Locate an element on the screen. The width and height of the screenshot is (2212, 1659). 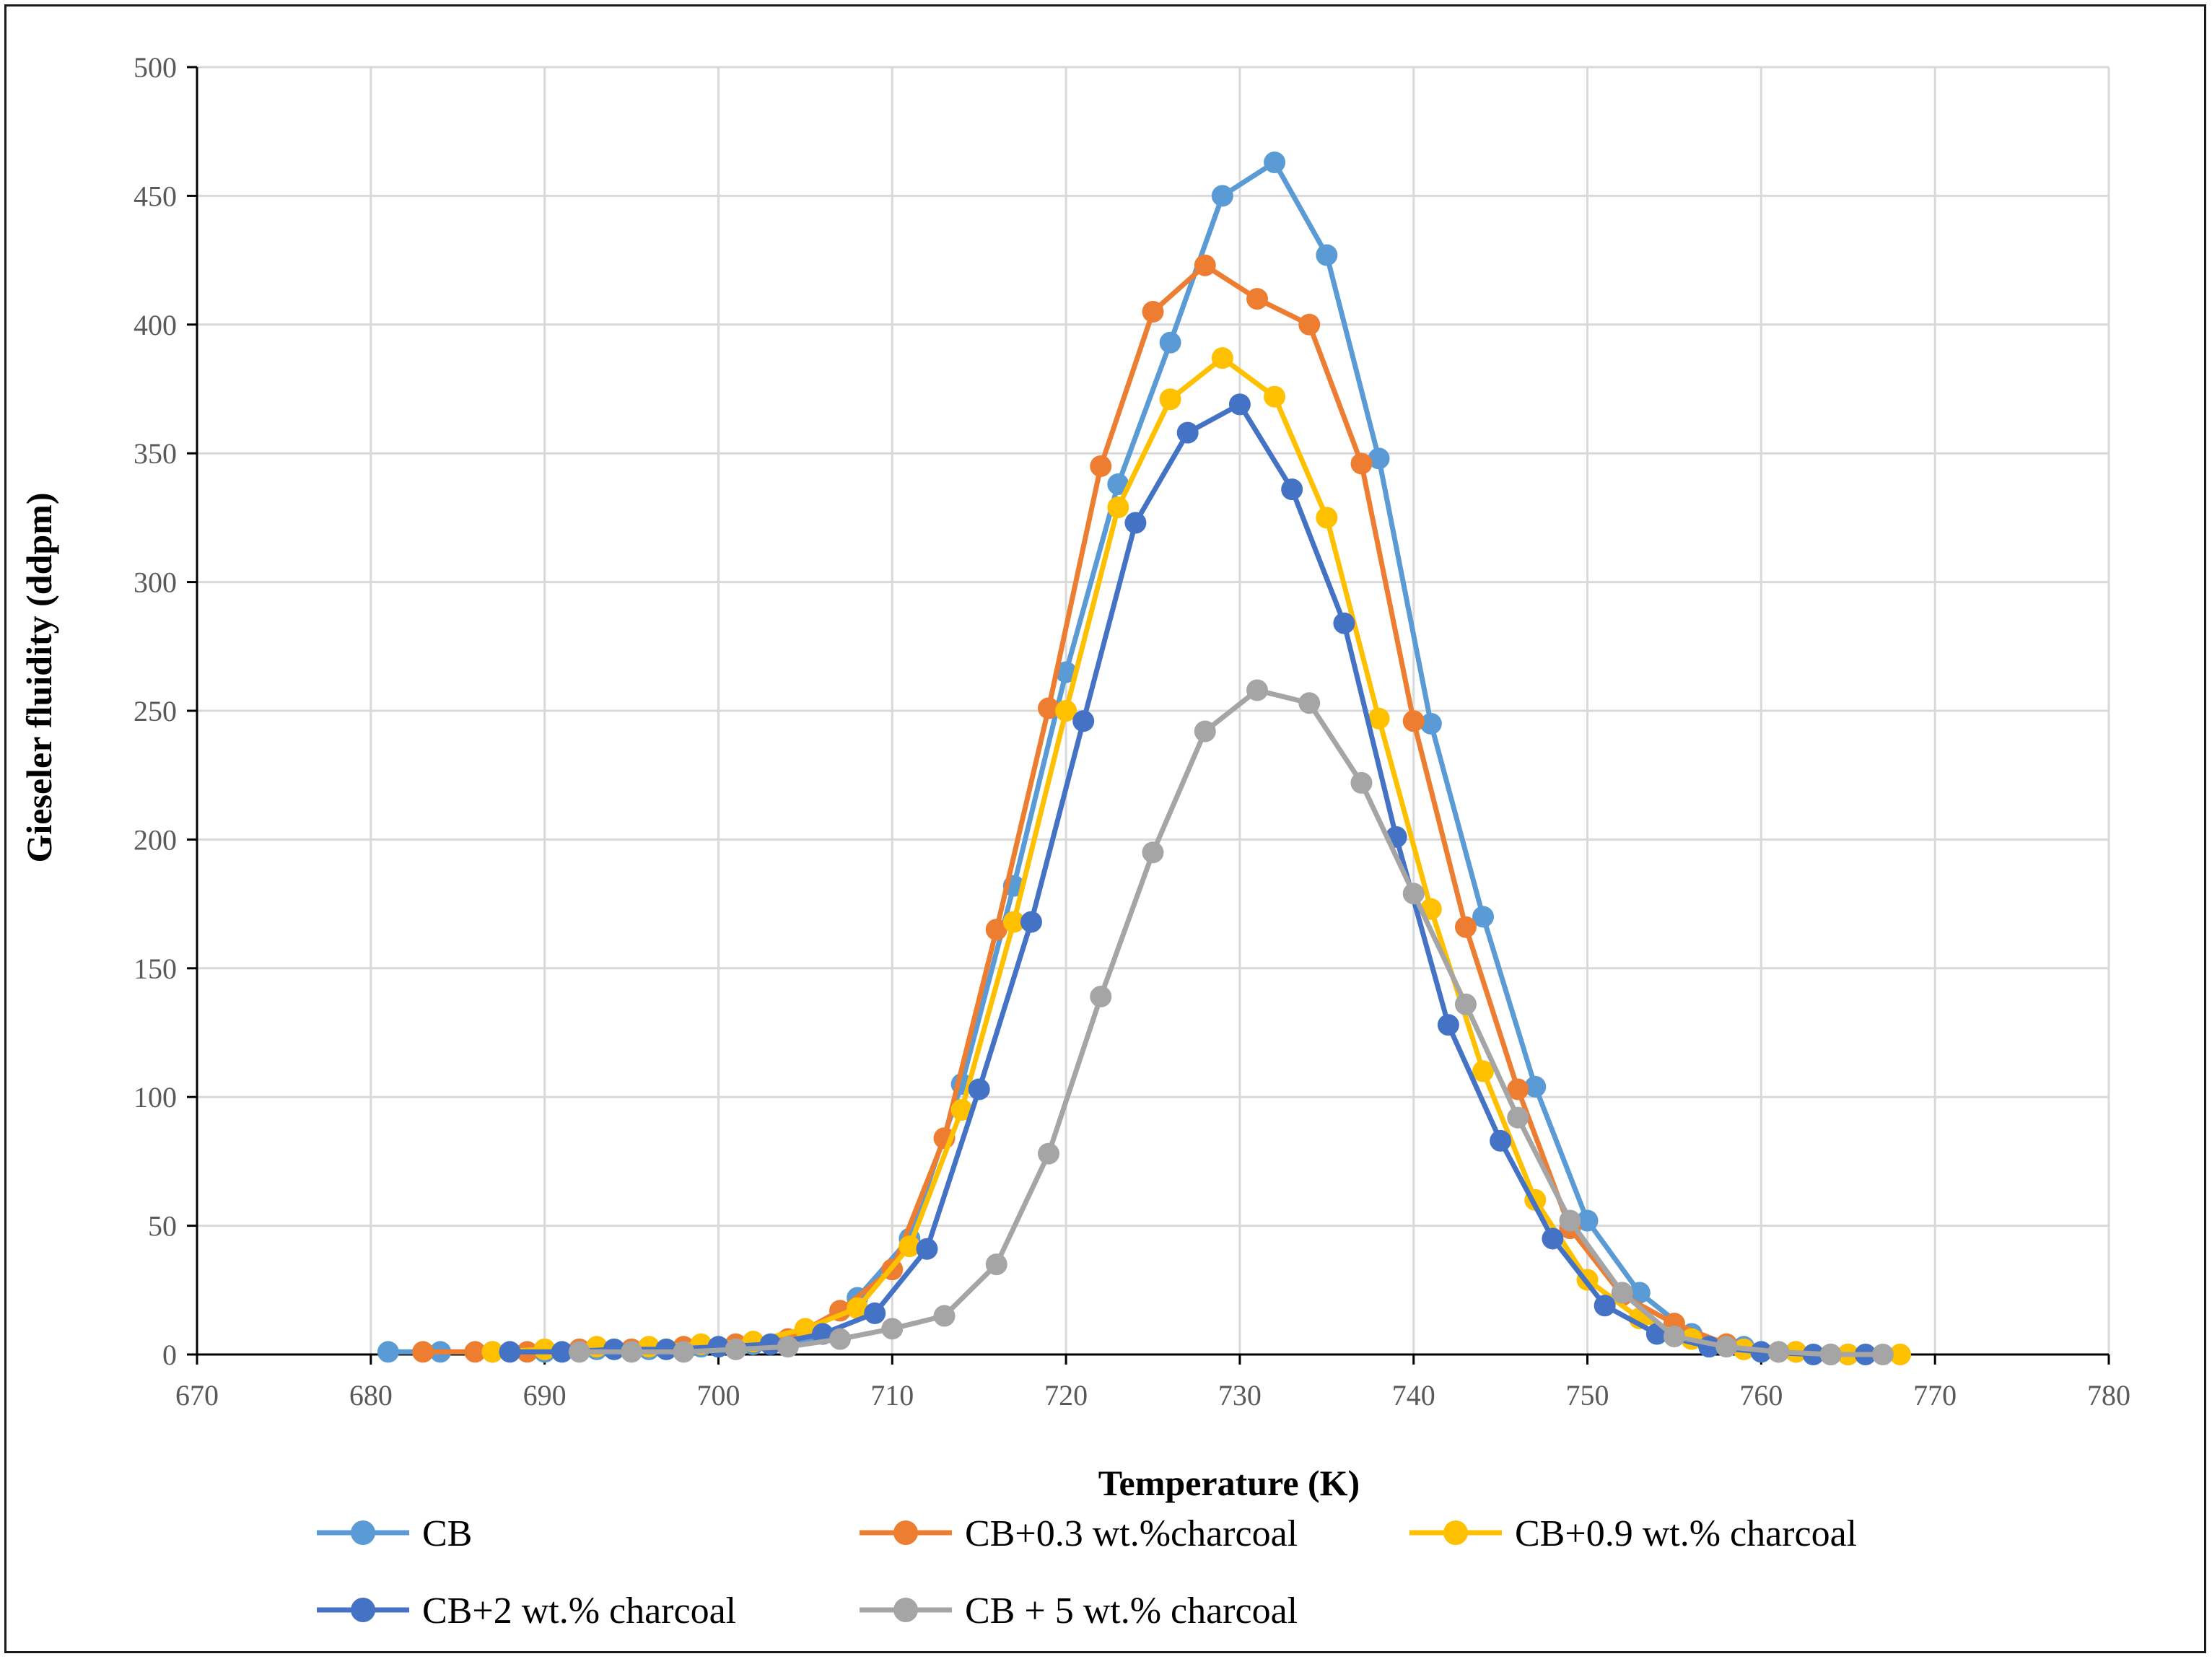
x-axis-title: Temperature (K) is located at coordinates (1229, 1483).